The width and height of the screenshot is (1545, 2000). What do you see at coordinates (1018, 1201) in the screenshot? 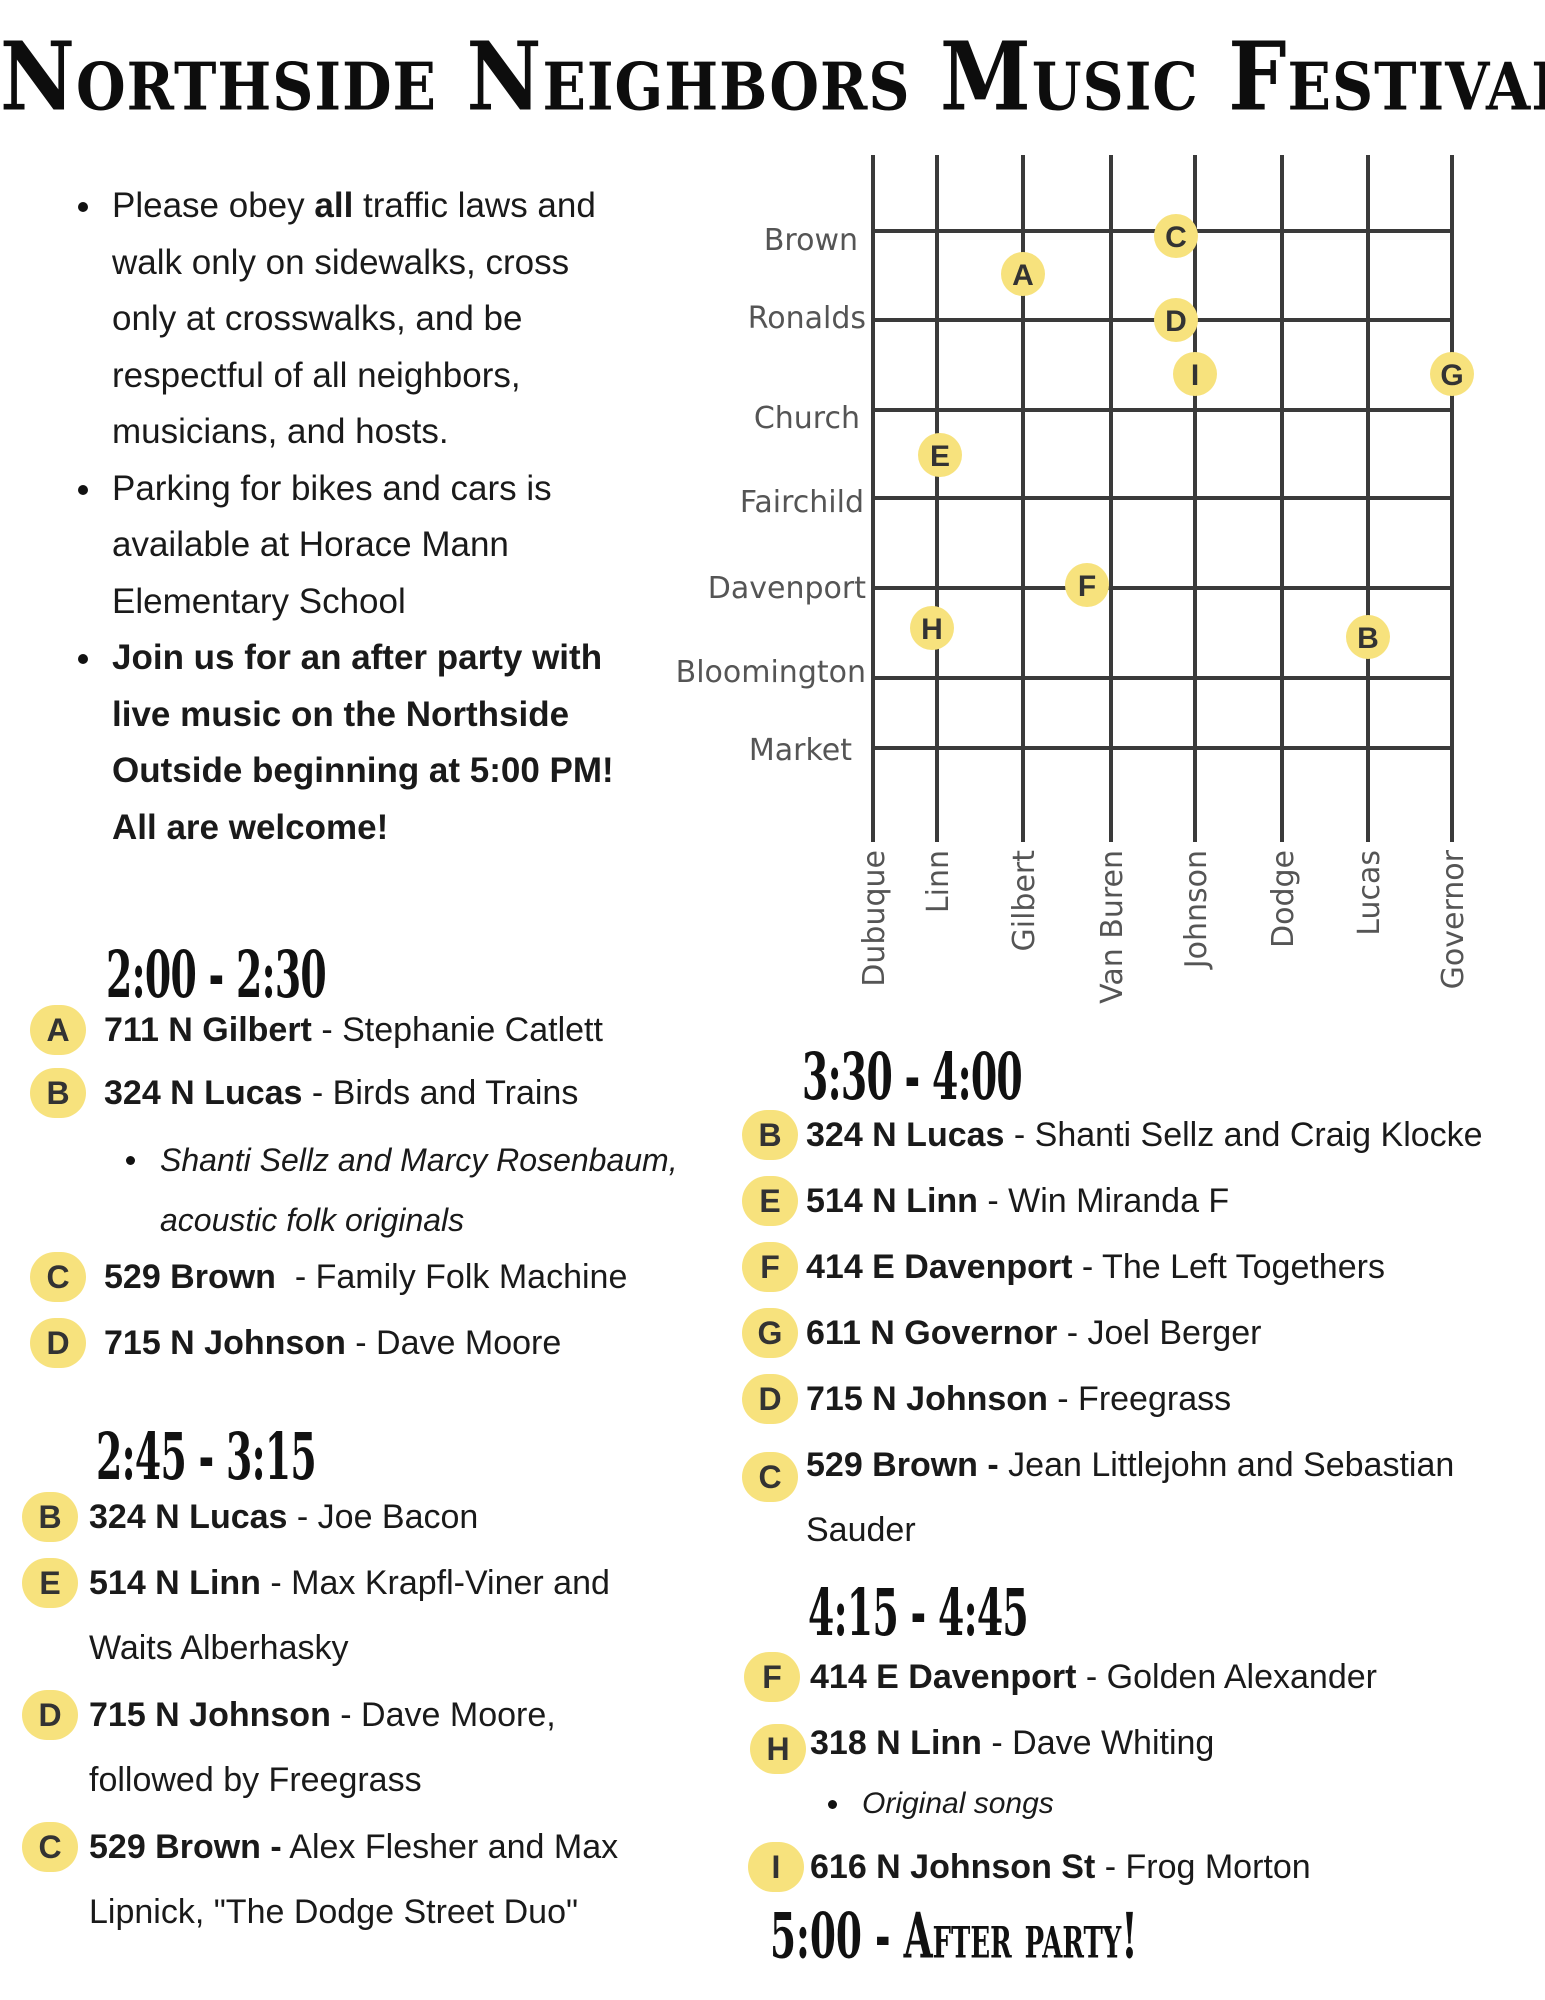
I see `schedule-entry: 514 N Linn - Win Miranda F` at bounding box center [1018, 1201].